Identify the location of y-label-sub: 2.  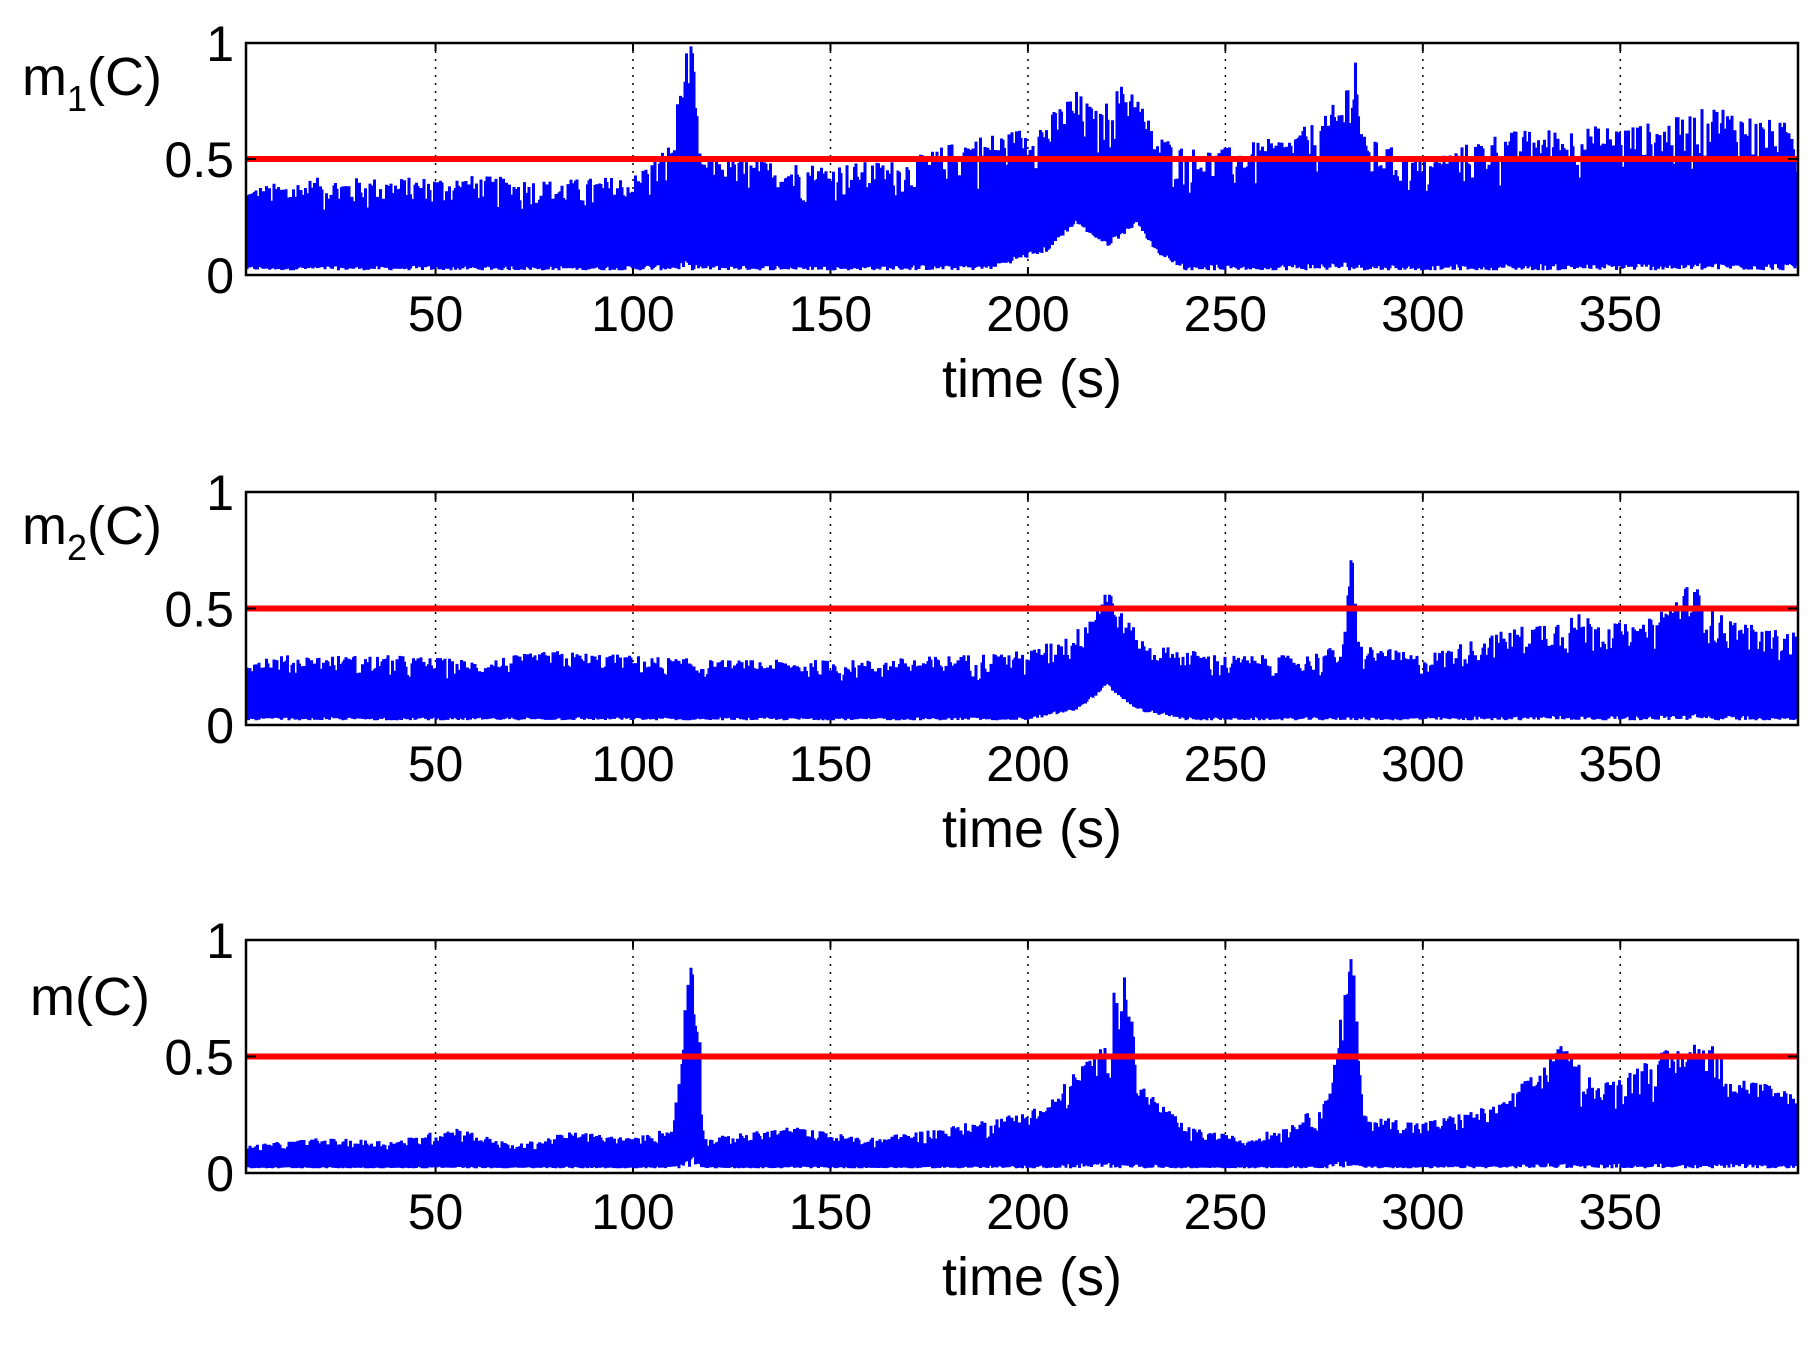
(77, 547).